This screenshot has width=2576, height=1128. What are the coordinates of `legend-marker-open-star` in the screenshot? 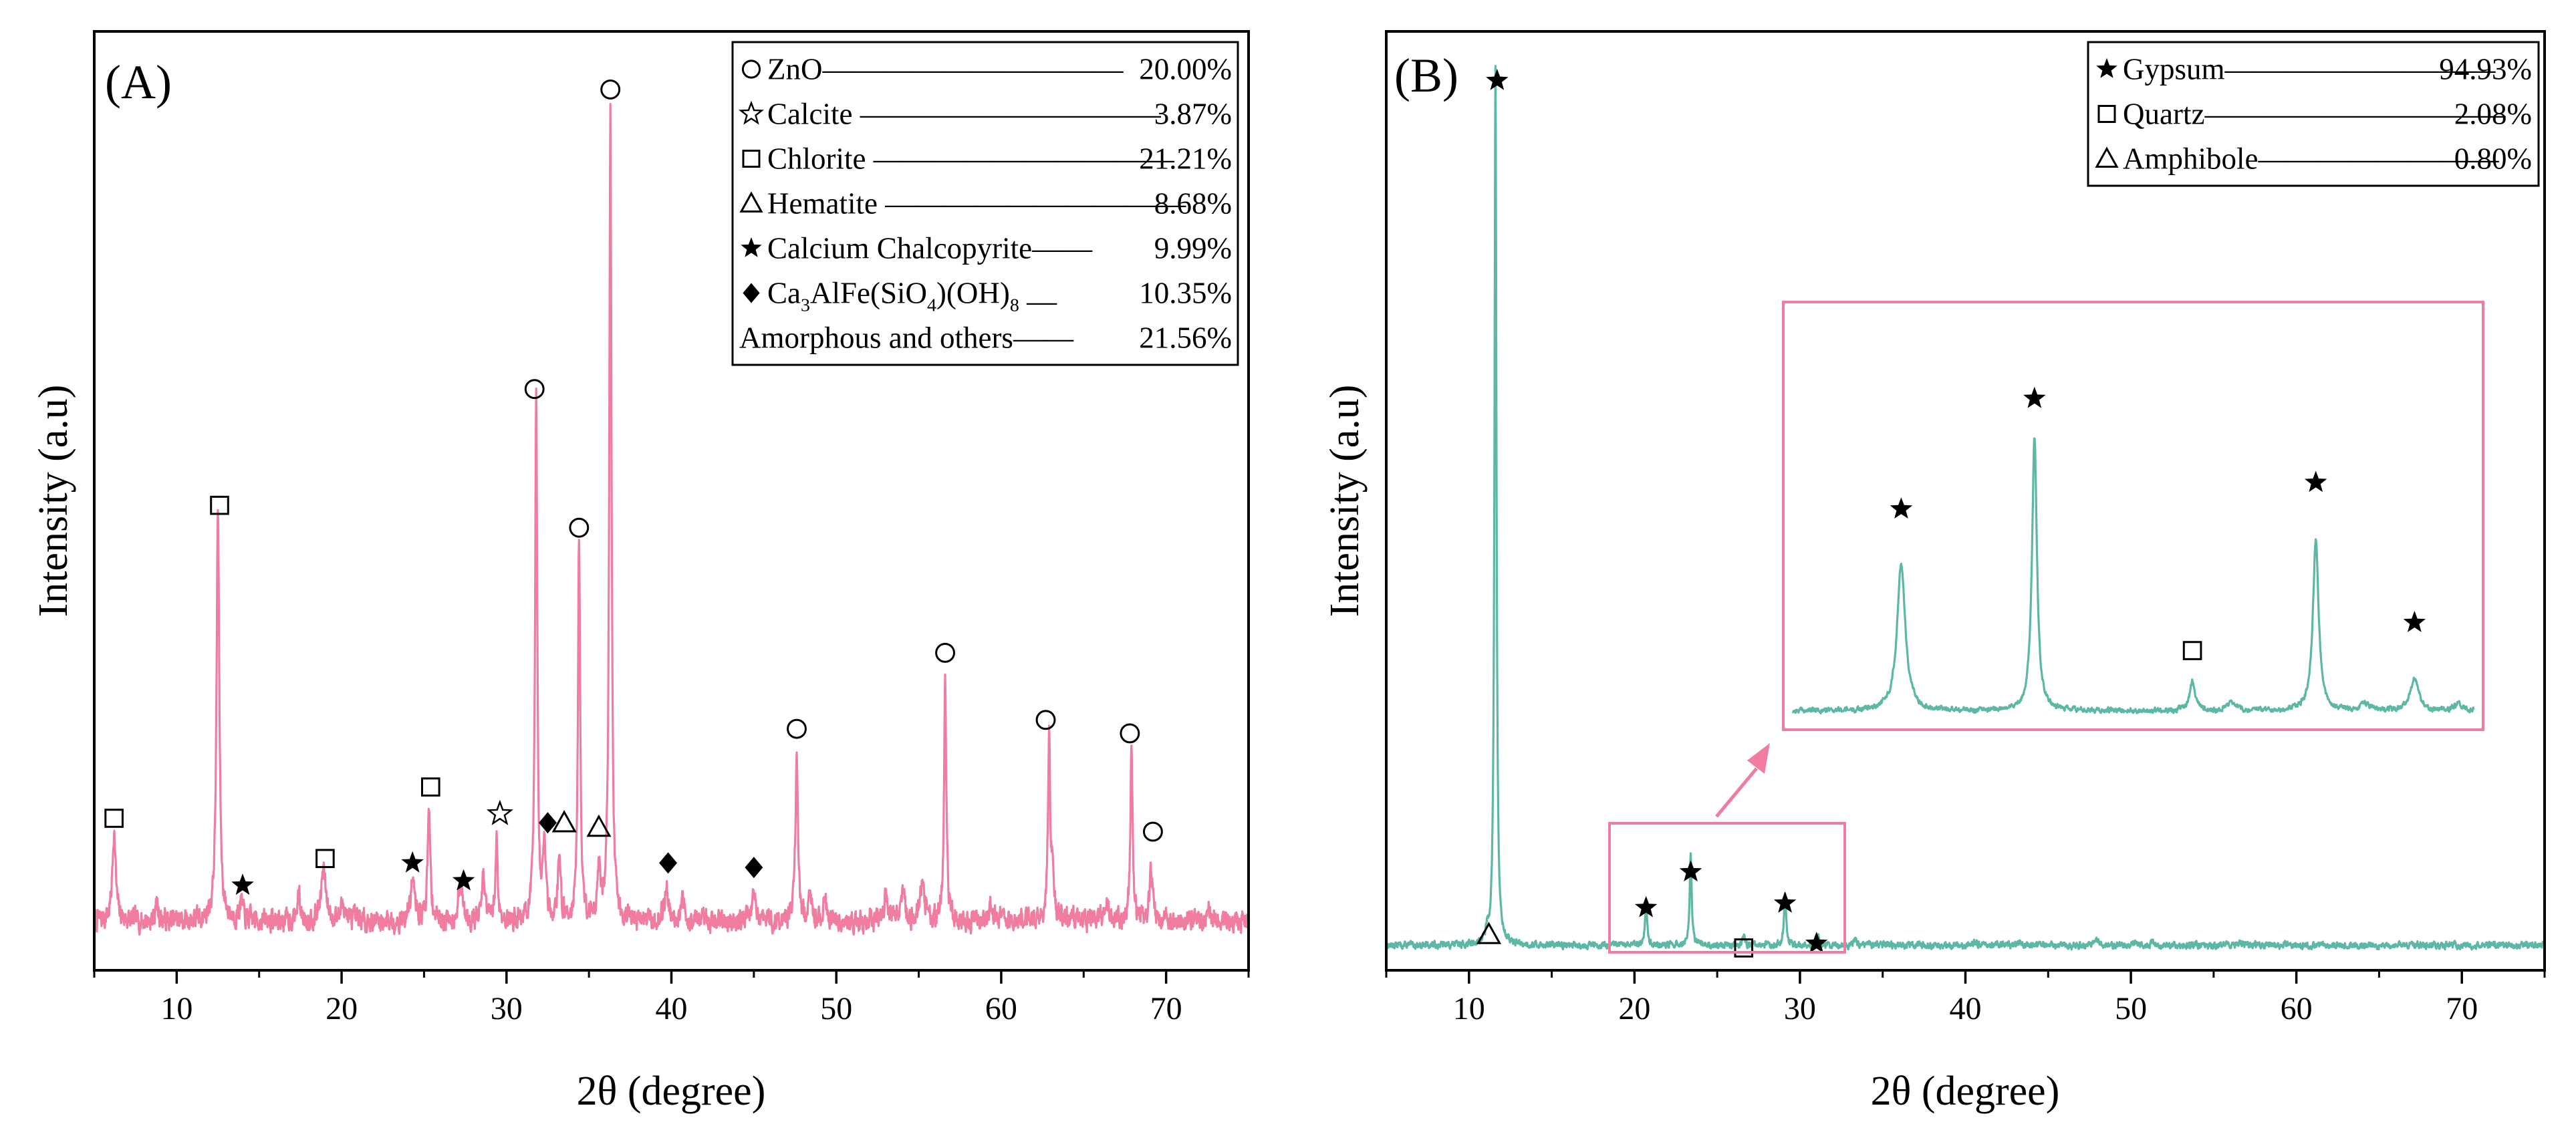 It's located at (752, 113).